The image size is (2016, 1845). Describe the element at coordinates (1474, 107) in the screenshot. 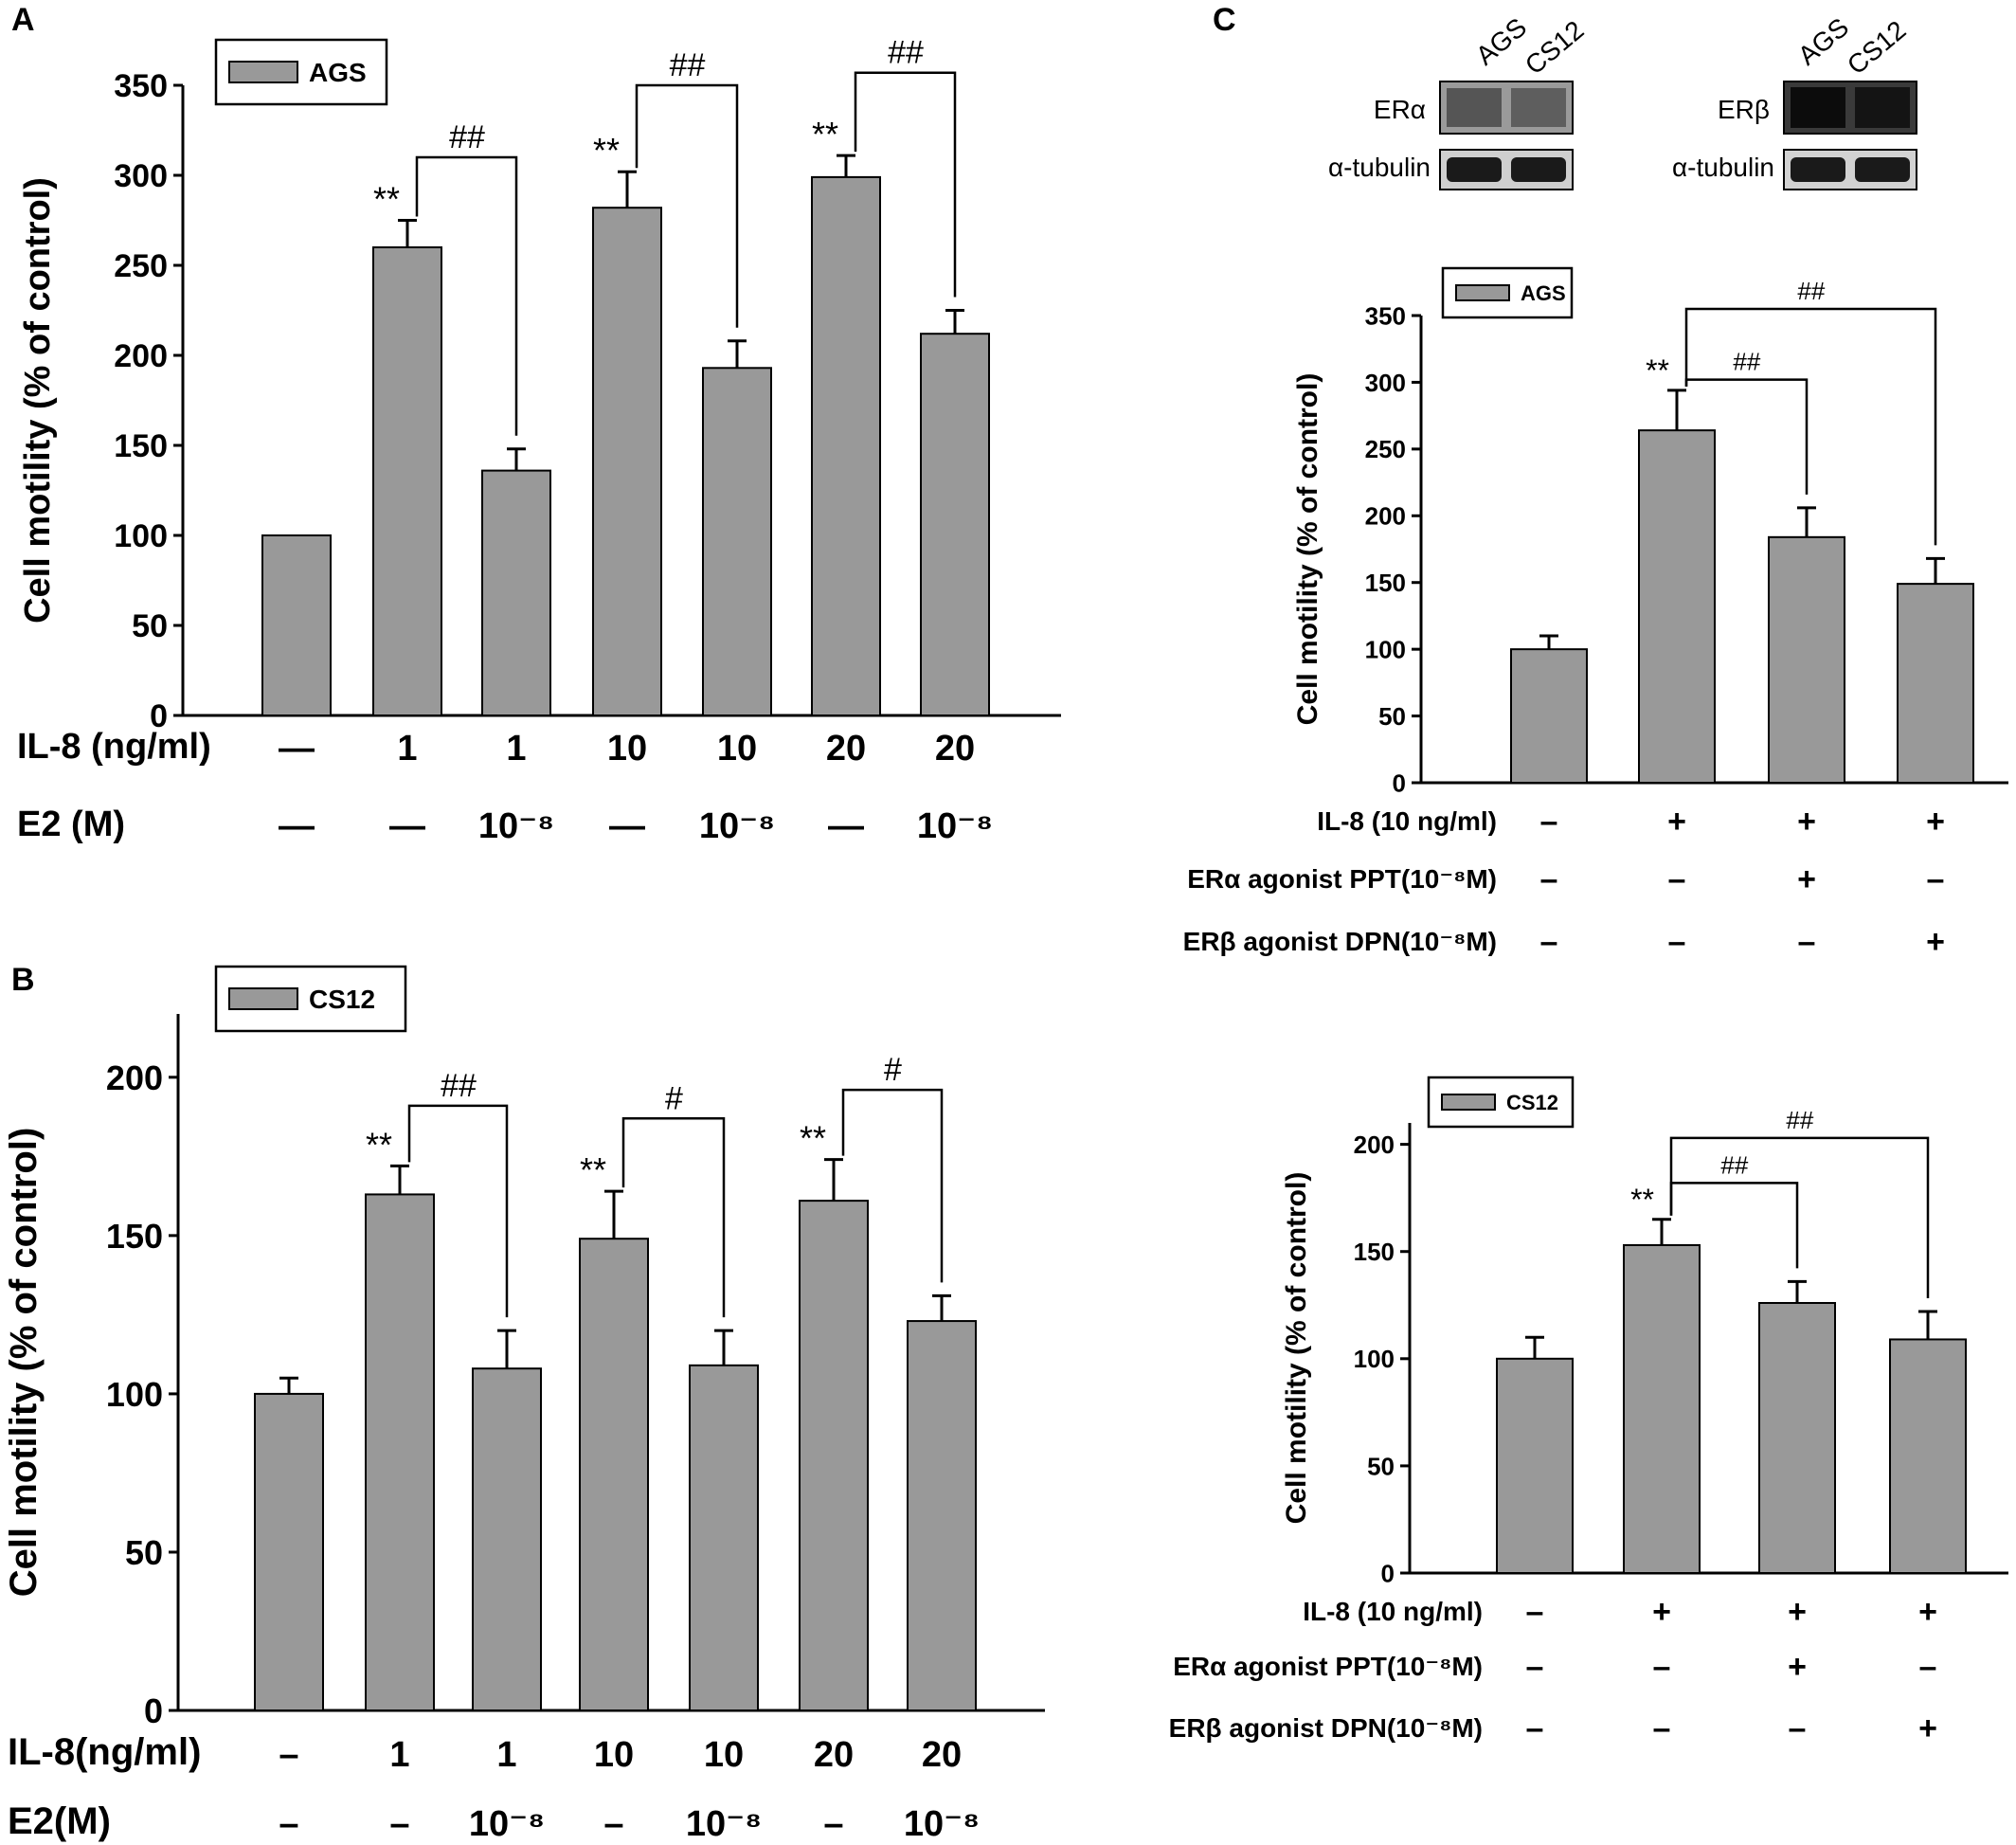

I see `blot-er-alpha-band-ags` at that location.